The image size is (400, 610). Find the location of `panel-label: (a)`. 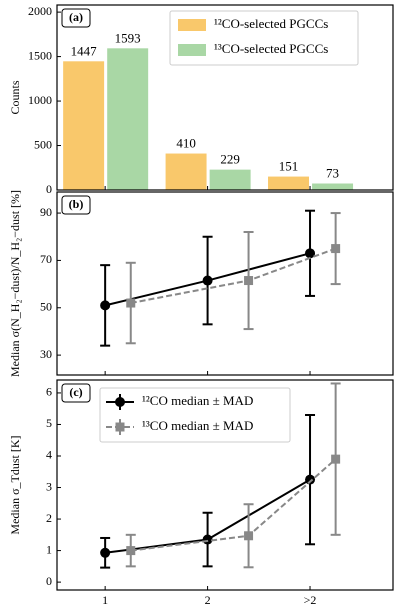

panel-label: (a) is located at coordinates (76, 17).